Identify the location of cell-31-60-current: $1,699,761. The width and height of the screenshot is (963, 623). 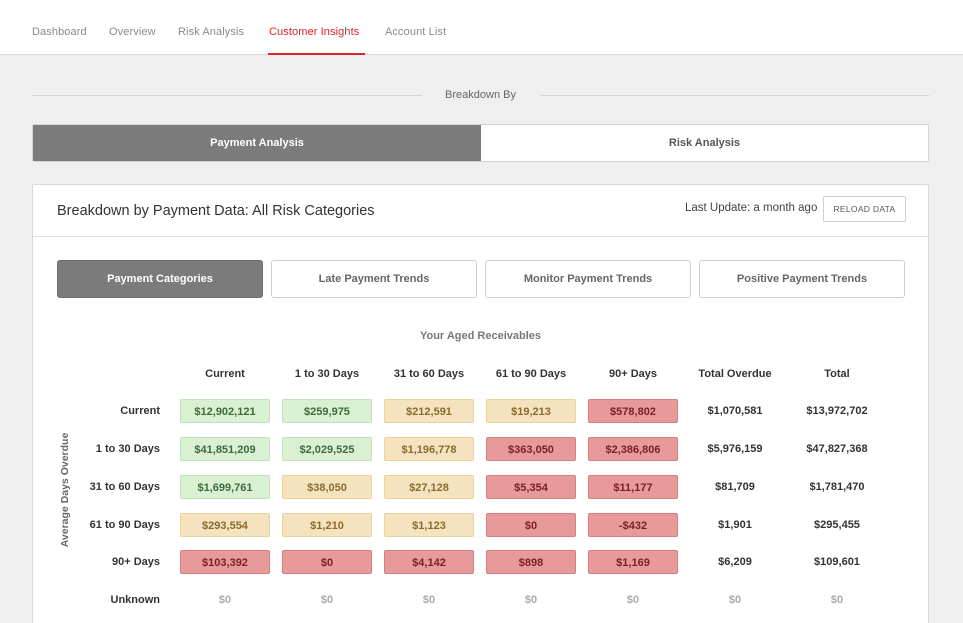
(225, 487).